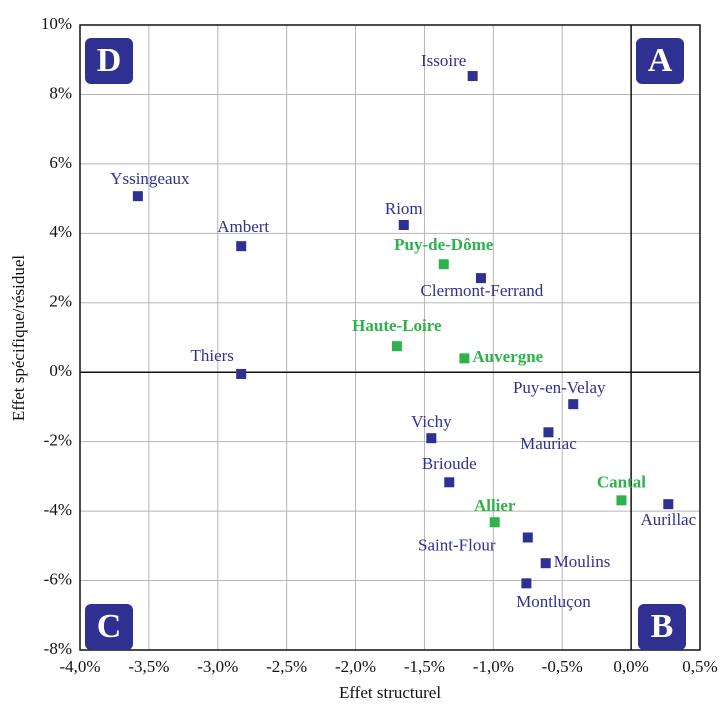 The width and height of the screenshot is (726, 711). I want to click on point-label: Puy-en-Velay, so click(559, 387).